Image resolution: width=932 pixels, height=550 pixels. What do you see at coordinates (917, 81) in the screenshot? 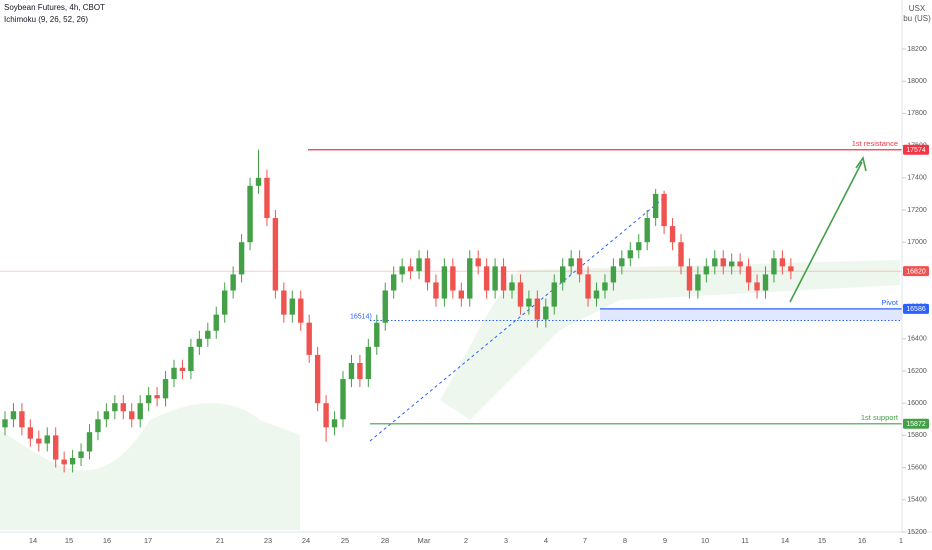
I see `y-tick-label: 18000` at bounding box center [917, 81].